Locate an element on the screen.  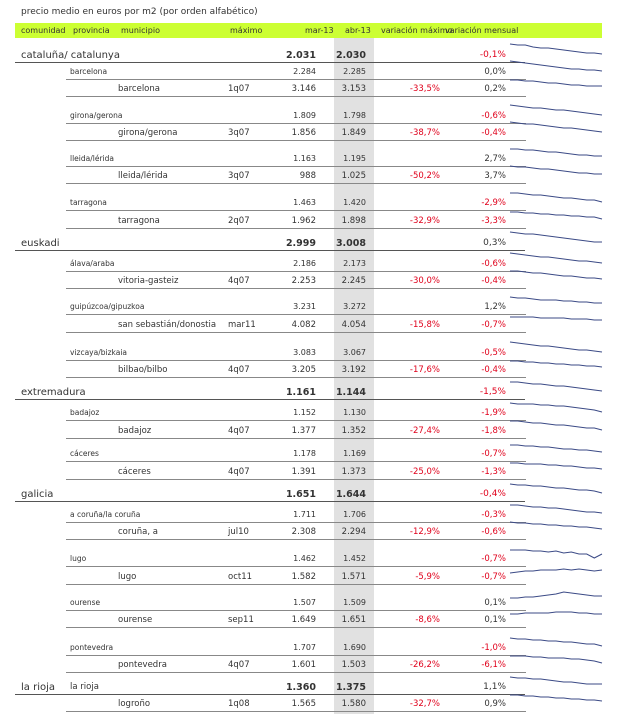
row-maximo: mar11 is located at coordinates (242, 325).